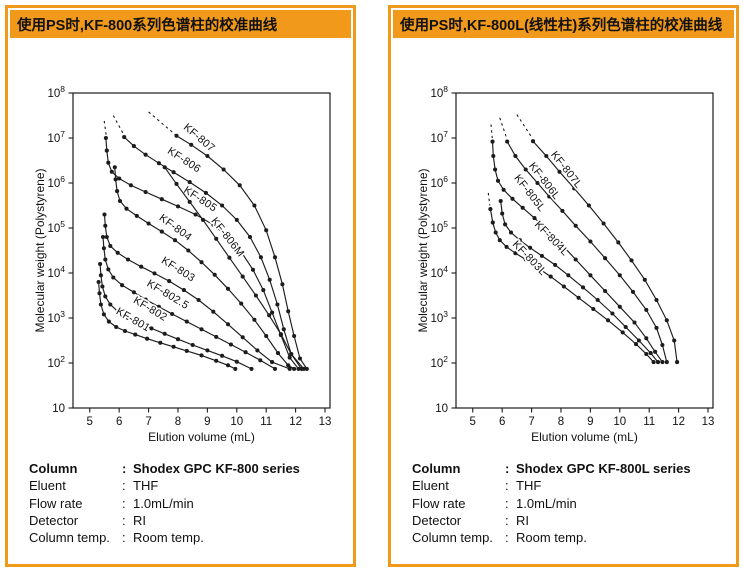 Image resolution: width=743 pixels, height=572 pixels. I want to click on x-tick-label: 9, so click(590, 422).